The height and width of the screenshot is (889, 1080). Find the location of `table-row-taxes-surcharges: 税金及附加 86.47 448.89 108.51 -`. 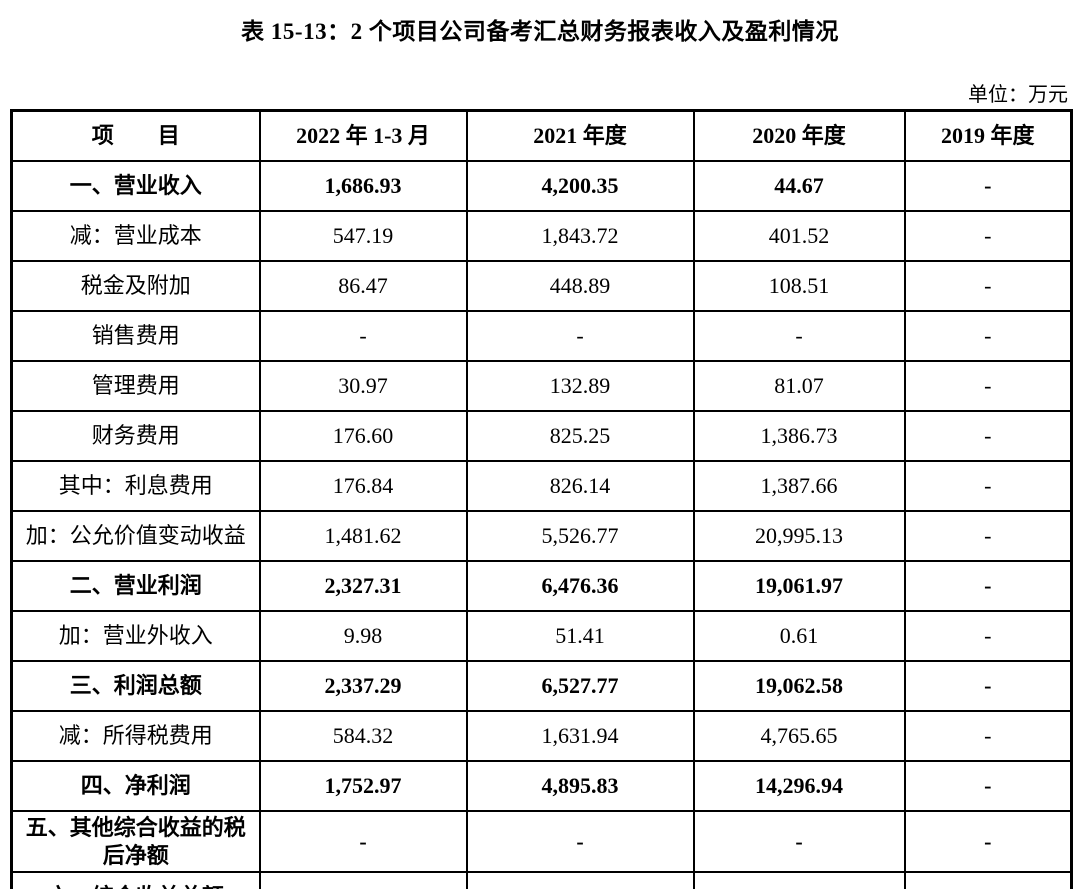

table-row-taxes-surcharges: 税金及附加 86.47 448.89 108.51 - is located at coordinates (541, 286).